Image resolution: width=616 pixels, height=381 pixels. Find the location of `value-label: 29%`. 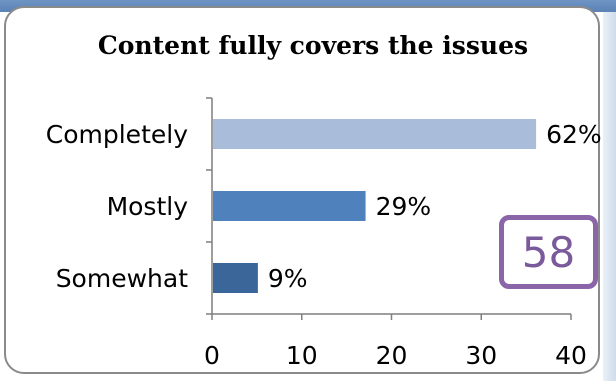

value-label: 29% is located at coordinates (404, 206).